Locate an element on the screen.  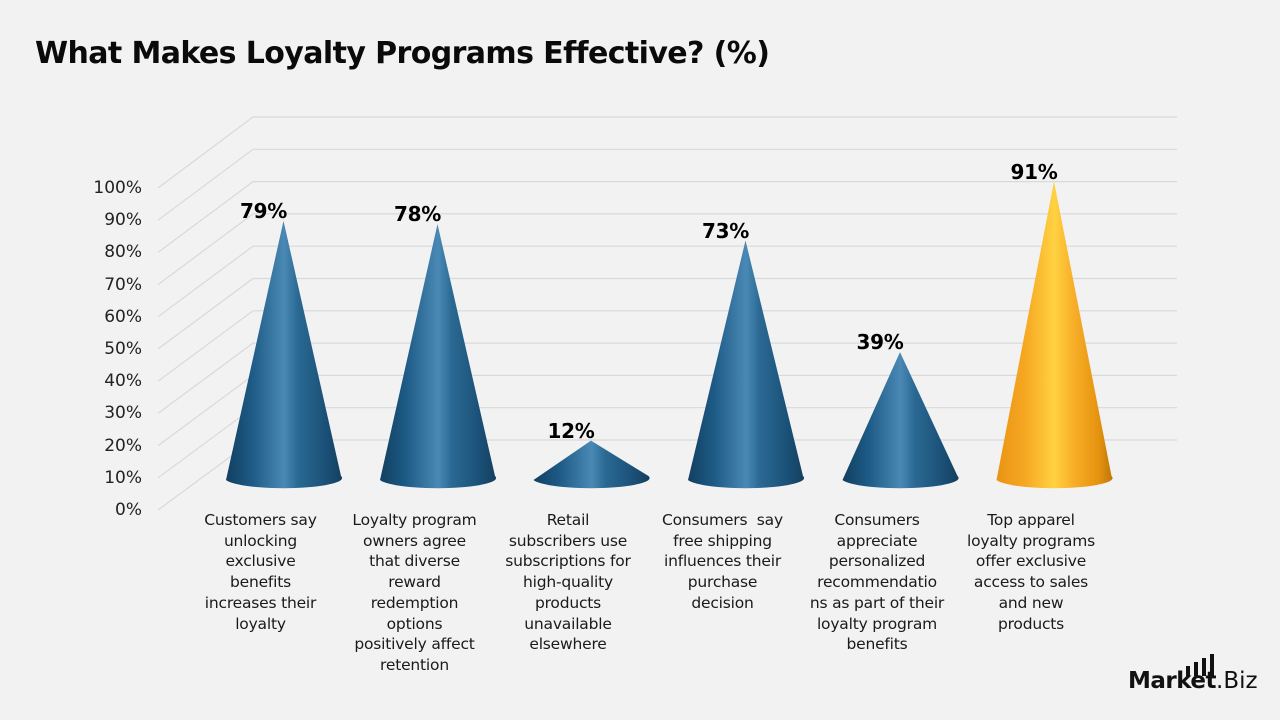
data-label: 12% is located at coordinates (571, 430).